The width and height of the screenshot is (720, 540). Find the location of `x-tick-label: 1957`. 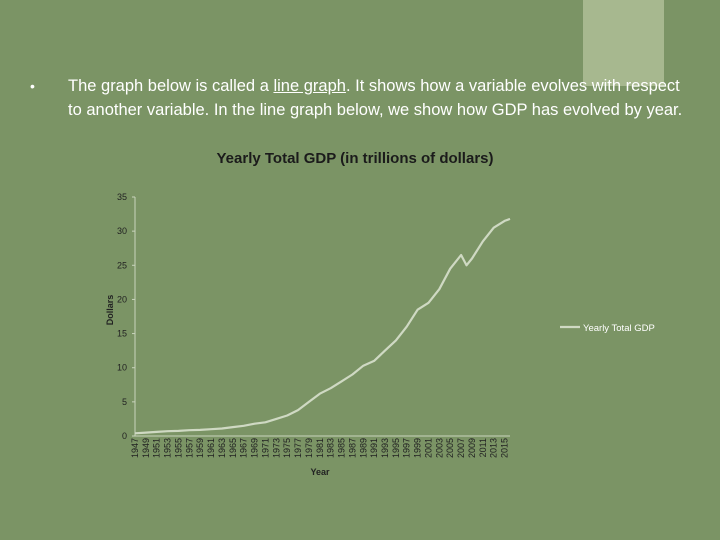

x-tick-label: 1957 is located at coordinates (189, 448).